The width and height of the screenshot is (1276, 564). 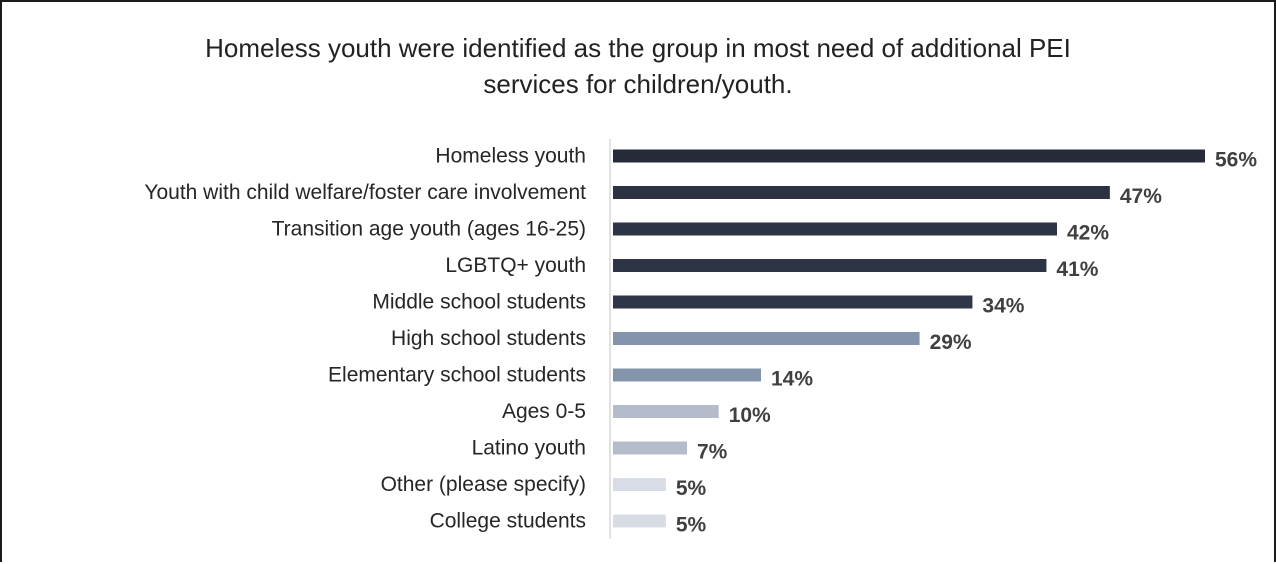 I want to click on category-label: Middle school students, so click(x=479, y=302).